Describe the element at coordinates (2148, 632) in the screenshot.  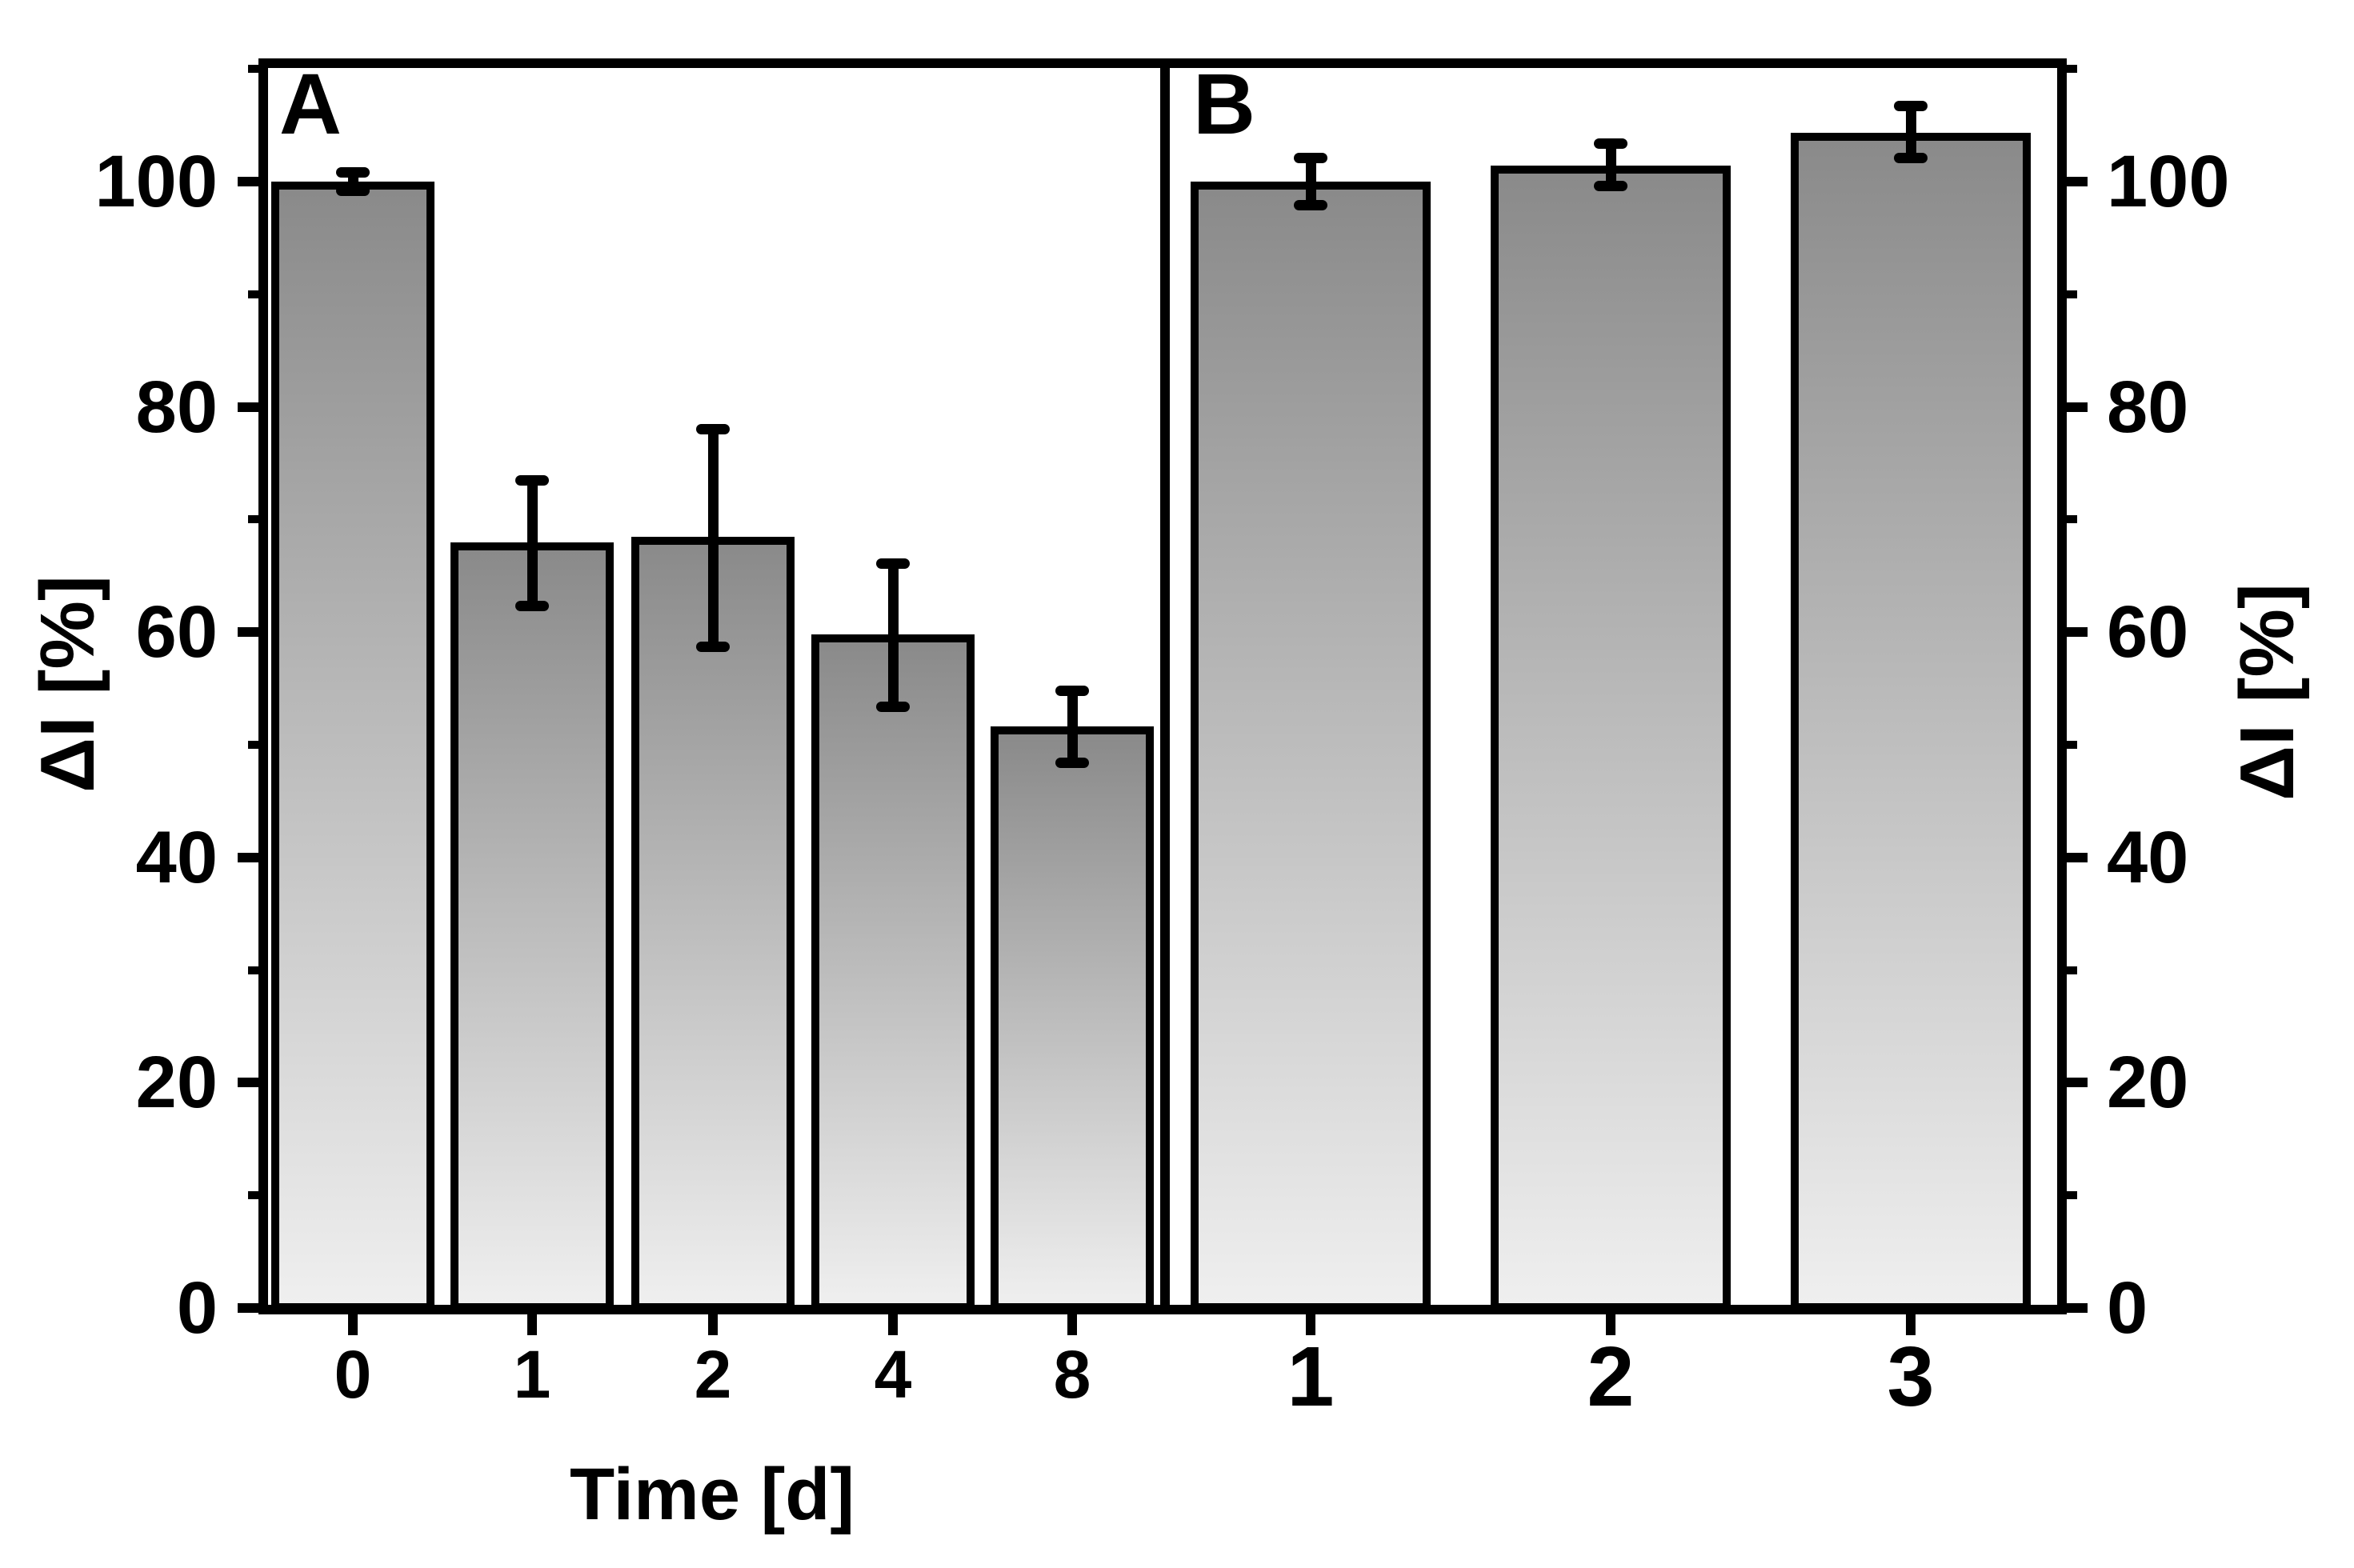
I see `y-tick-label-right-60: 60` at that location.